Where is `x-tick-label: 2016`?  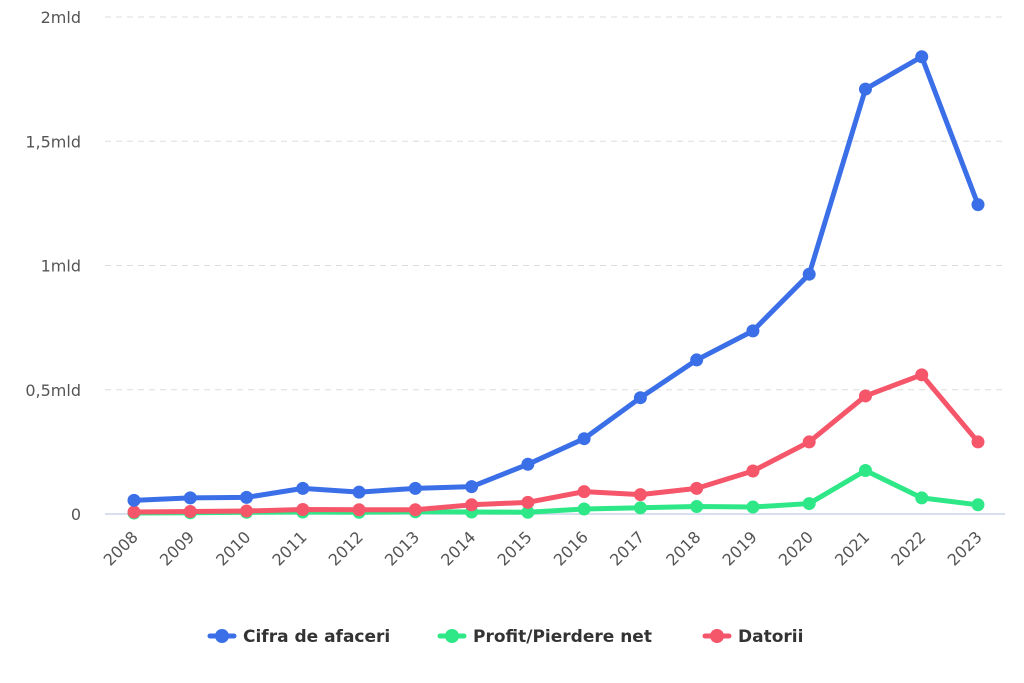 x-tick-label: 2016 is located at coordinates (571, 548).